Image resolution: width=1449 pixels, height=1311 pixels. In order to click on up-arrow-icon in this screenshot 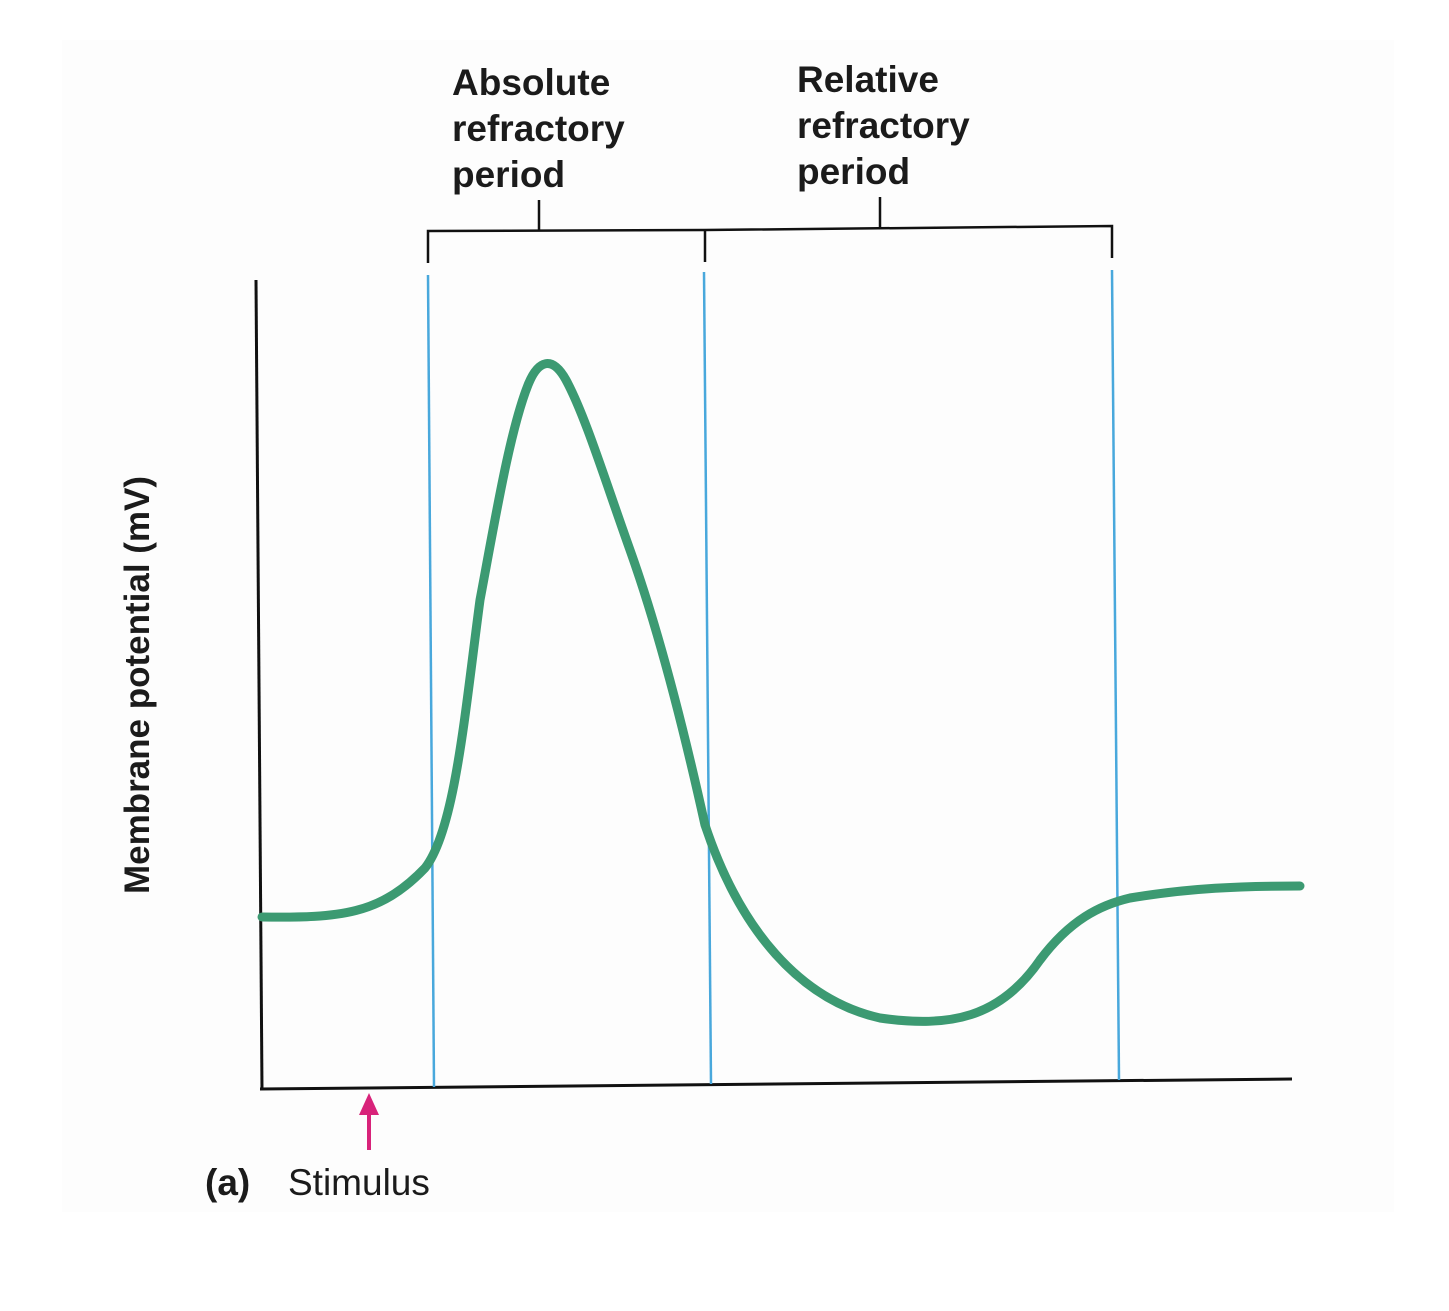, I will do `click(369, 1121)`.